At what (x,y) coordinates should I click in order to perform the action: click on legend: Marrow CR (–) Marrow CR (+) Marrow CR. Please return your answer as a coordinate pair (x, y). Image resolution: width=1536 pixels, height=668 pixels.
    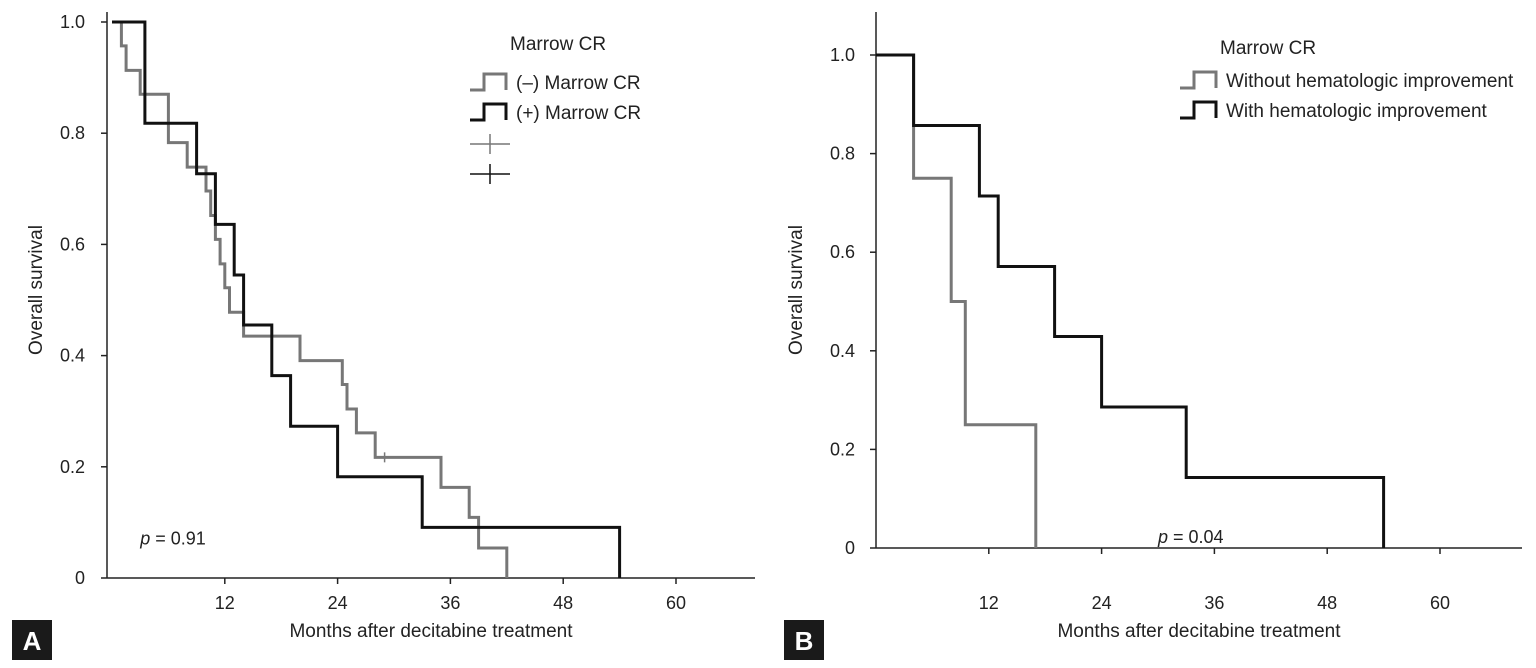
    Looking at the image, I should click on (555, 109).